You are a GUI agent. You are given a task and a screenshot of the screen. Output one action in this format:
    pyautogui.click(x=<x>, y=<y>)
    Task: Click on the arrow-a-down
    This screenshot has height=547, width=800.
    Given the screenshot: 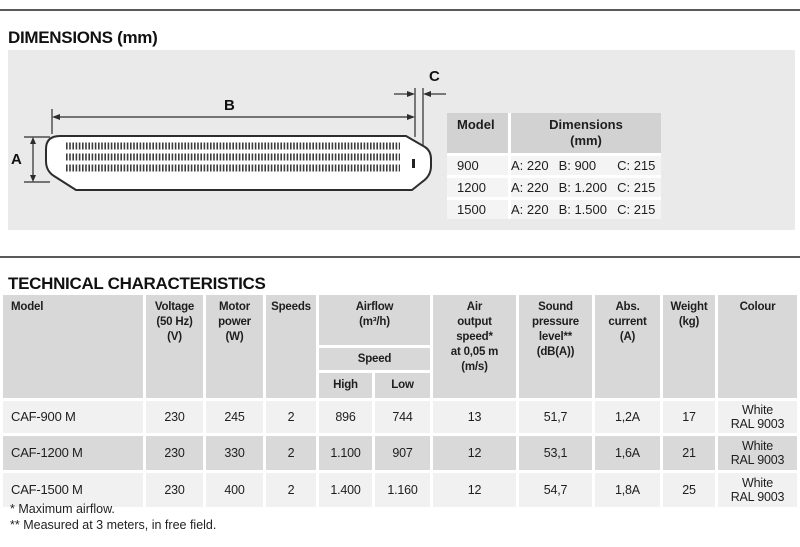 What is the action you would take?
    pyautogui.click(x=33, y=178)
    